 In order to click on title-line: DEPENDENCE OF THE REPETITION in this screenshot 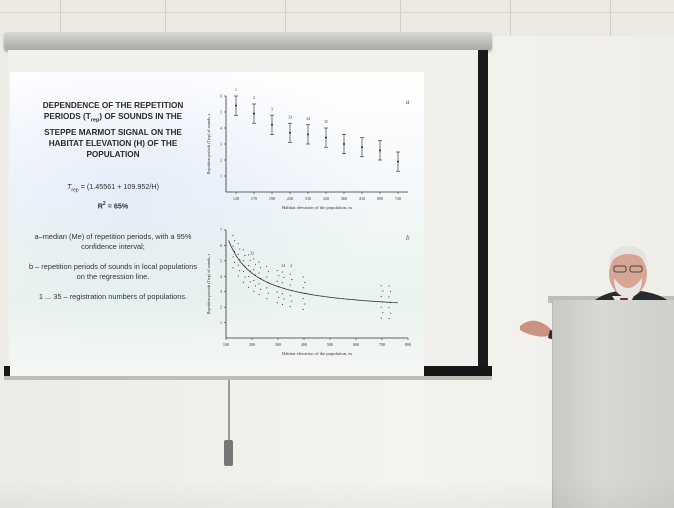, I will do `click(113, 105)`.